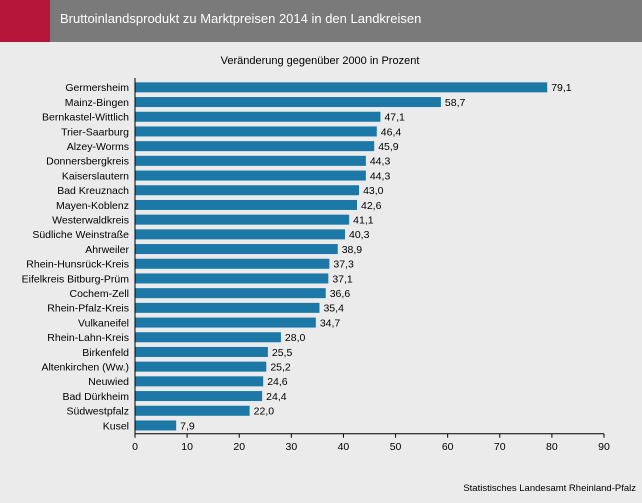 The height and width of the screenshot is (503, 642). What do you see at coordinates (116, 426) in the screenshot?
I see `category-label: Kusel` at bounding box center [116, 426].